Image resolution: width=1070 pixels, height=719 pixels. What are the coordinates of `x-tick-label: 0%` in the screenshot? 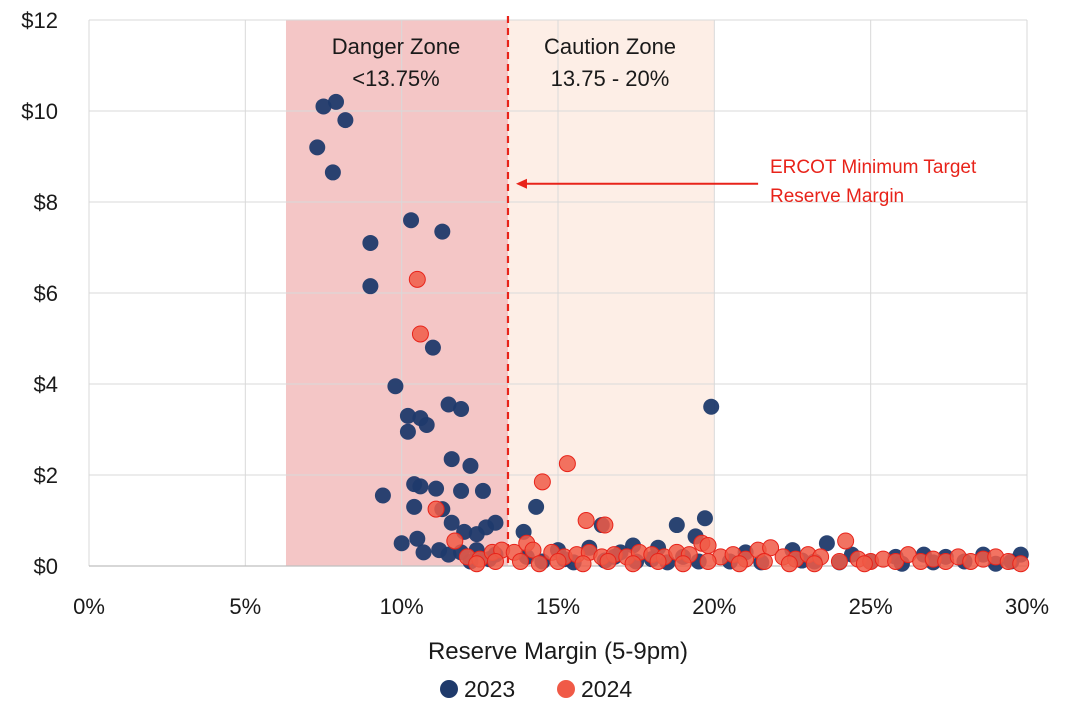 It's located at (89, 606).